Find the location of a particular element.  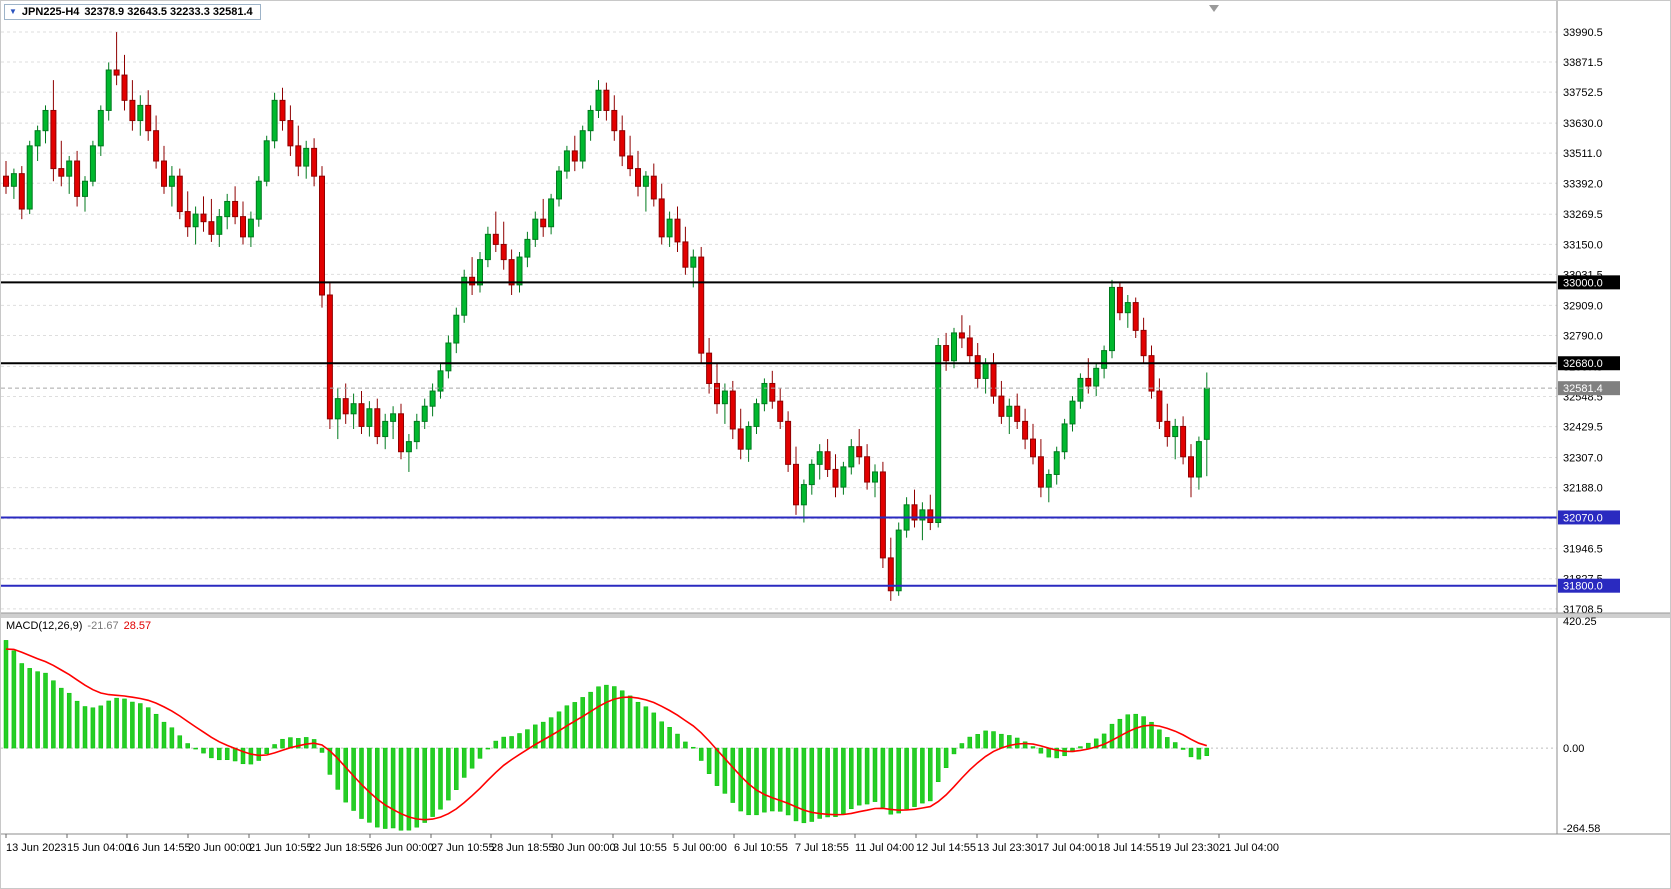

time-label: 13 Jul 23:30 is located at coordinates (1007, 848).